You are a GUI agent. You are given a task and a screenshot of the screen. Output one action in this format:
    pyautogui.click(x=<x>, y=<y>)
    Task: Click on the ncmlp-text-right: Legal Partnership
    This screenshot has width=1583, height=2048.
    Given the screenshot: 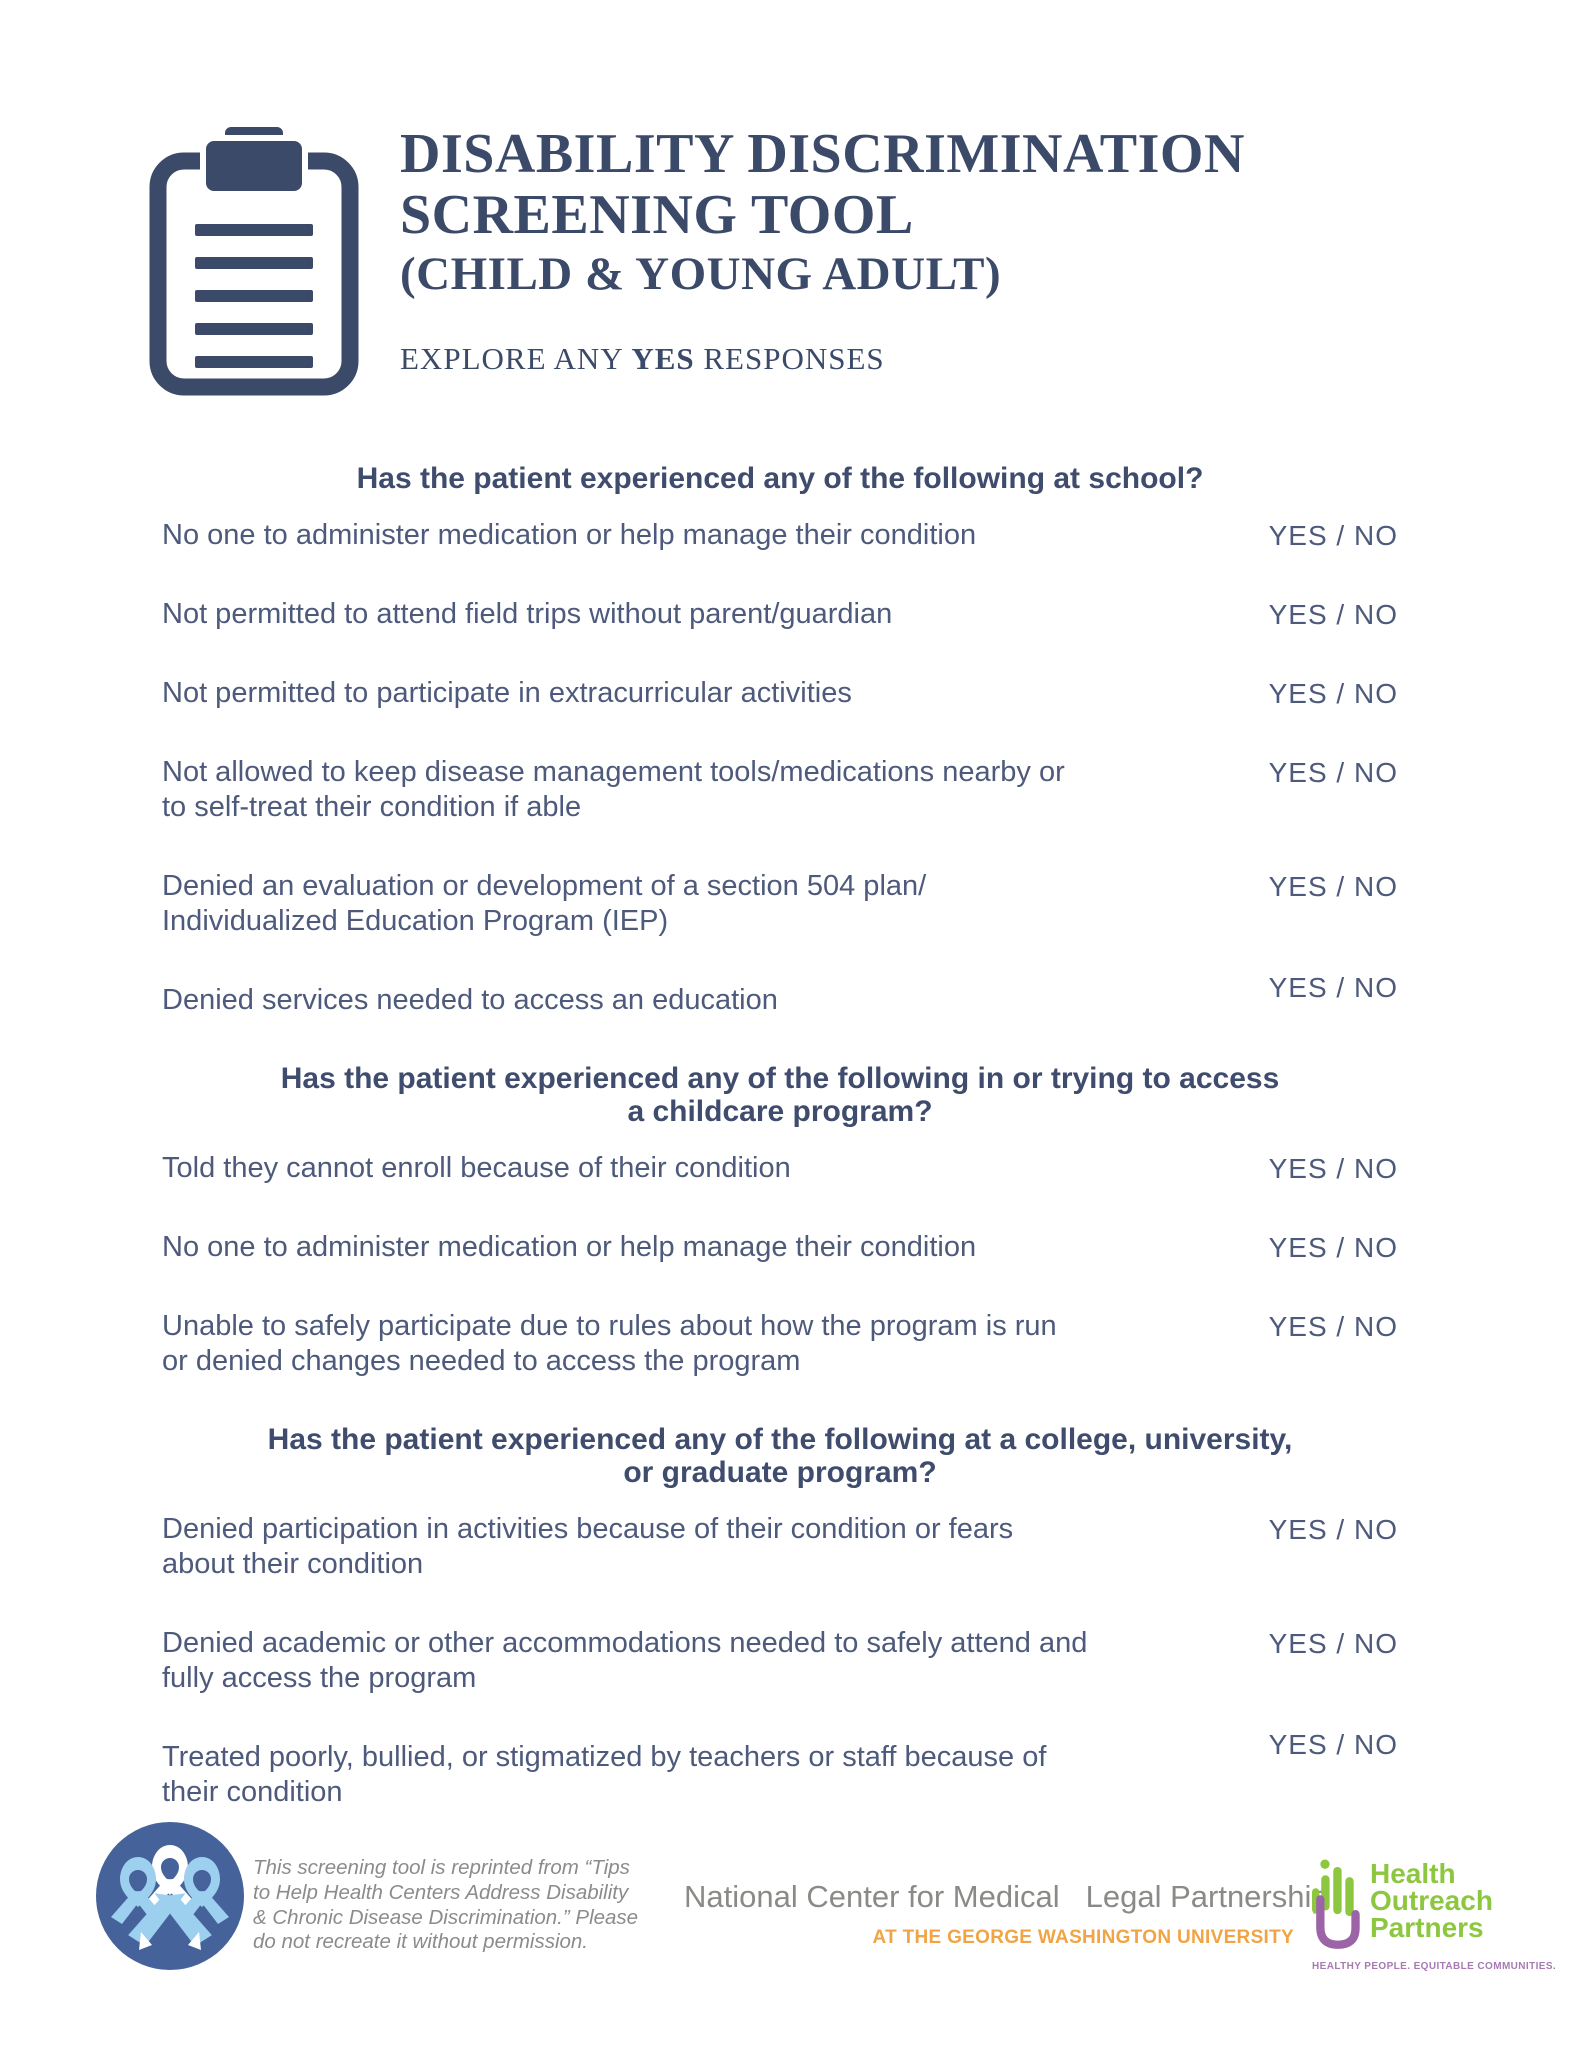 What is the action you would take?
    pyautogui.click(x=1207, y=1896)
    